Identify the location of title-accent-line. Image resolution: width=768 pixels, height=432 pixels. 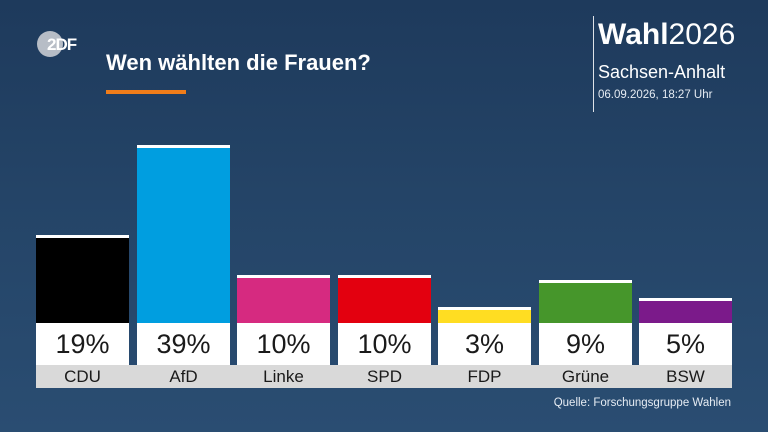
(146, 92).